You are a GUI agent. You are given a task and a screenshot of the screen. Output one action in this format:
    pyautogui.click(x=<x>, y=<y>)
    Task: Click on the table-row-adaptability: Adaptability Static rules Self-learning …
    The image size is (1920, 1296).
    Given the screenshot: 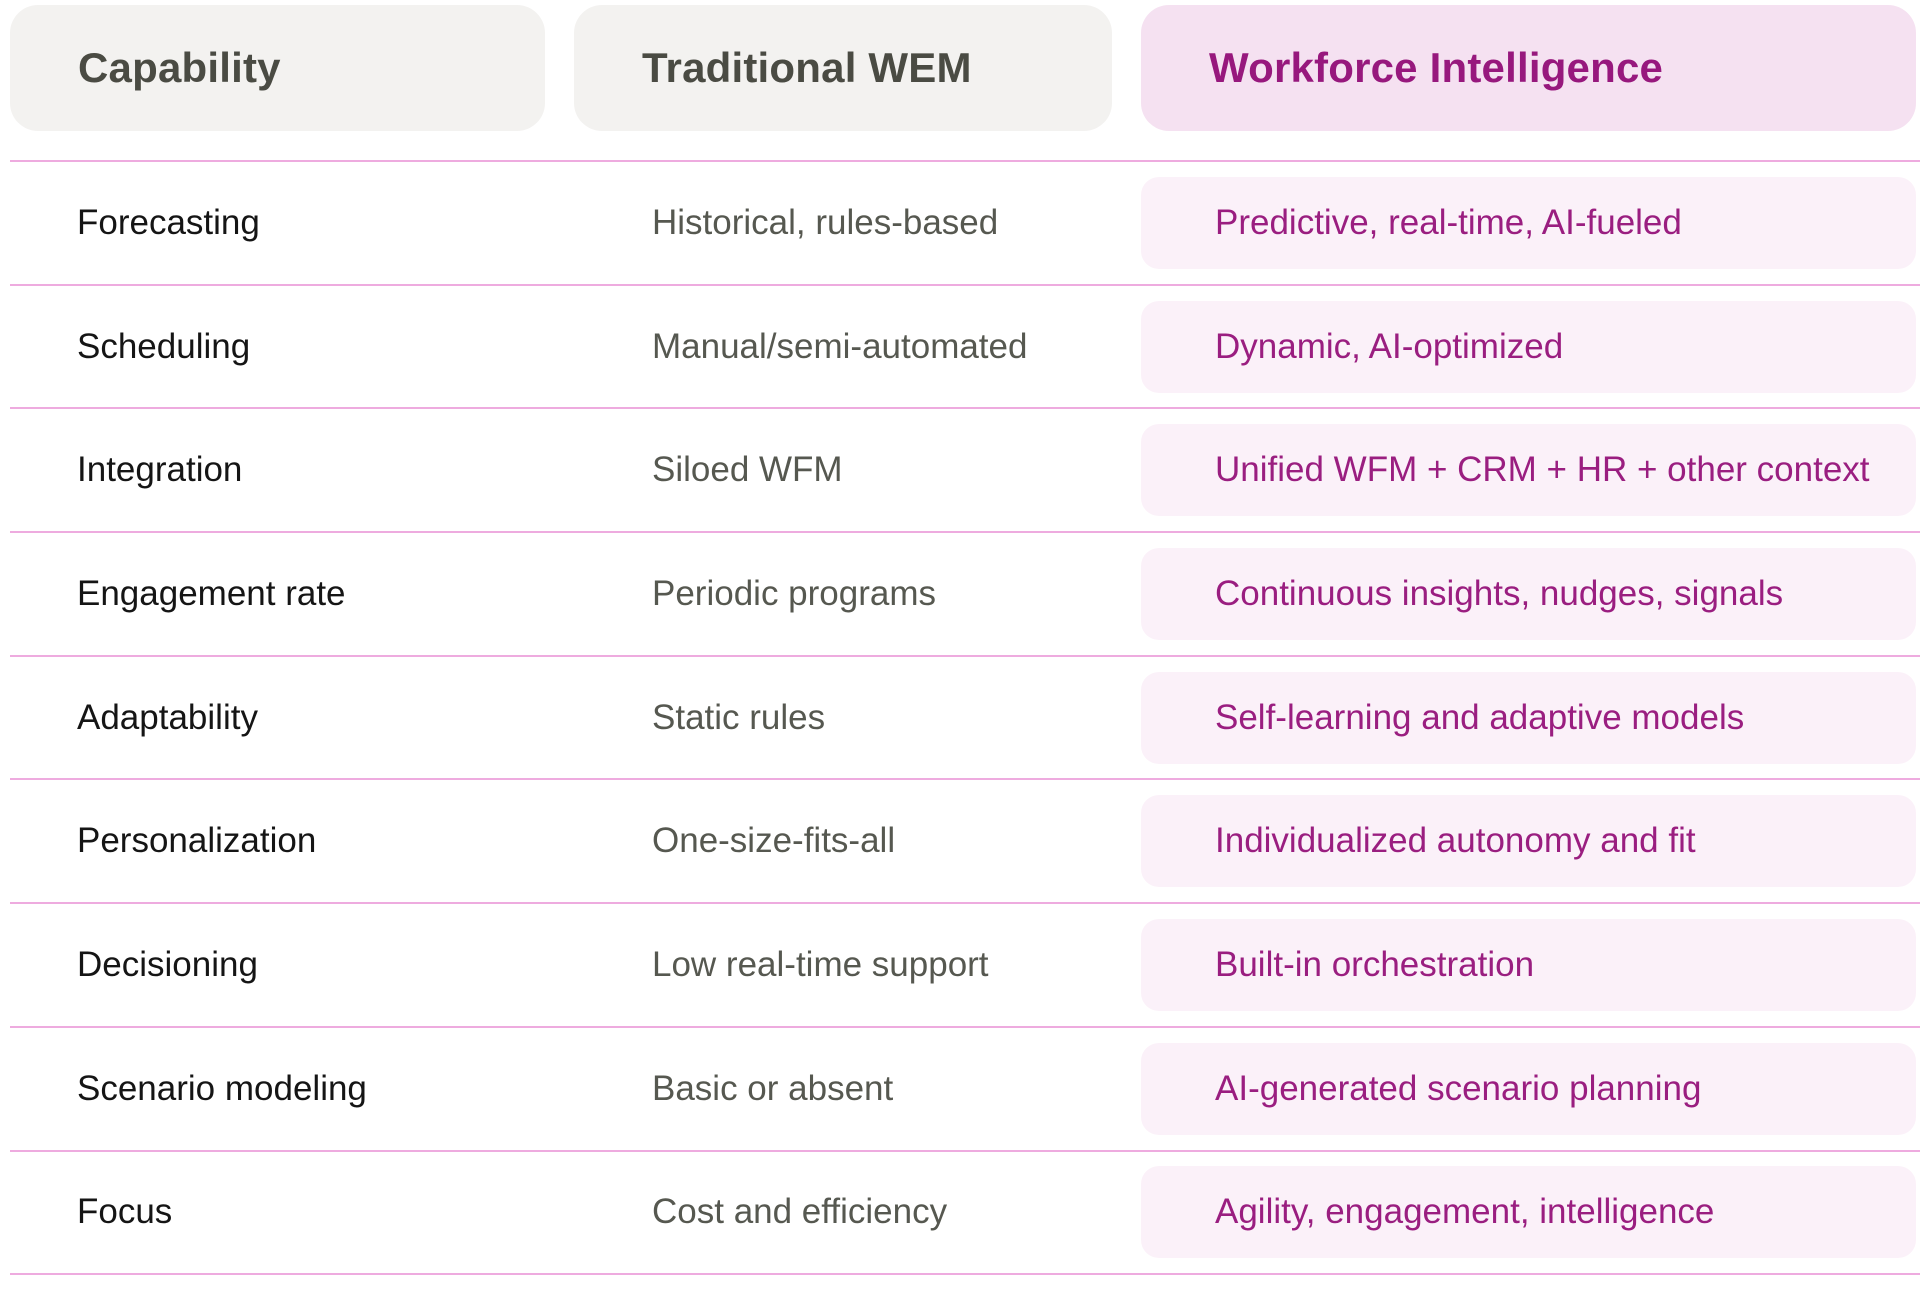 What is the action you would take?
    pyautogui.click(x=965, y=716)
    